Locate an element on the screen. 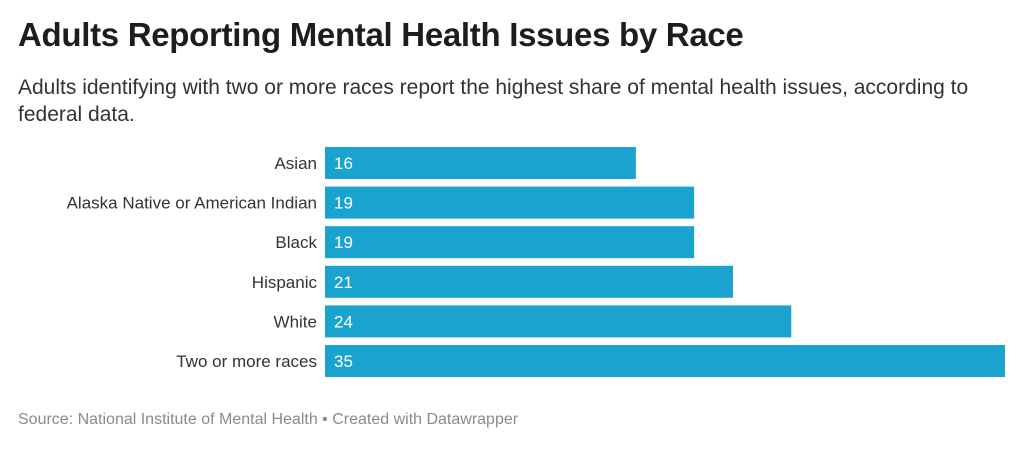  category-label: White is located at coordinates (295, 321).